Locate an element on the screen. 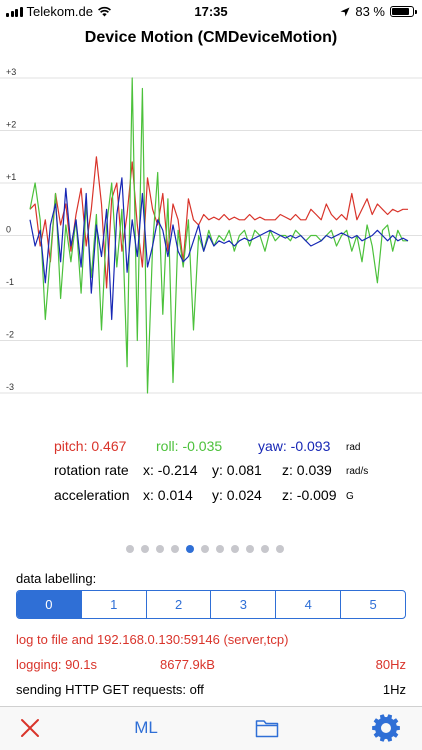 The height and width of the screenshot is (750, 422). acceleration-label: acceleration is located at coordinates (92, 495).